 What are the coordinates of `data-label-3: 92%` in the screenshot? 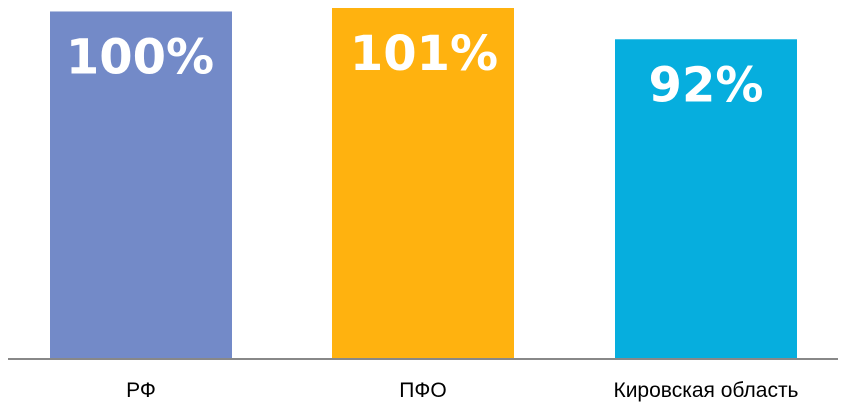 It's located at (706, 85).